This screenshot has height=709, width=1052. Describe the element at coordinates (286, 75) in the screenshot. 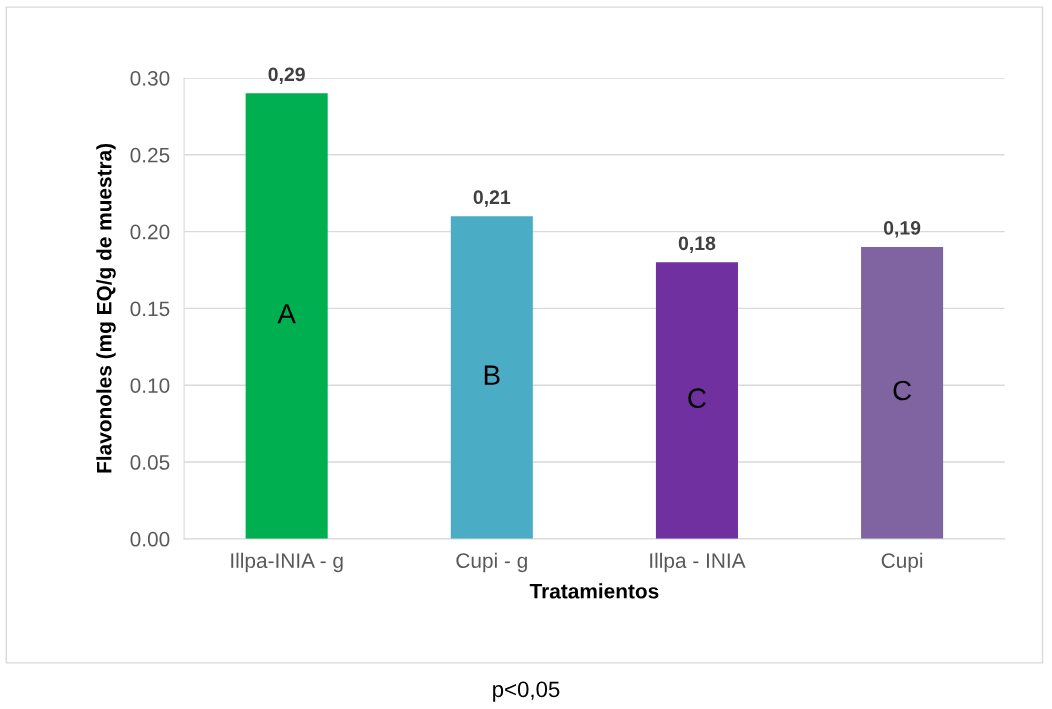

I see `data-label: 0,29` at that location.